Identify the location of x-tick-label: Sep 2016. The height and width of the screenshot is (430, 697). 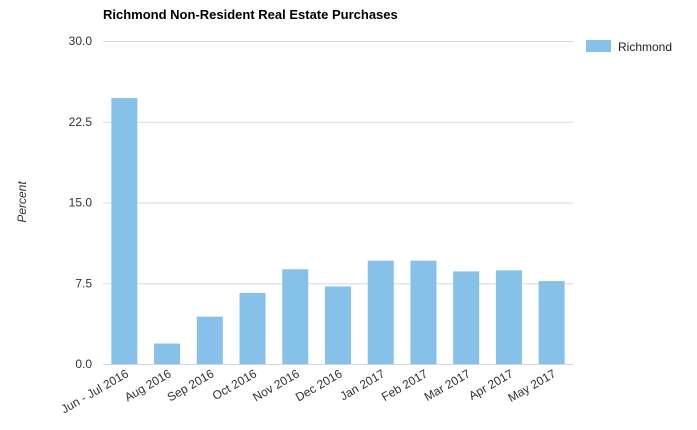
(191, 385).